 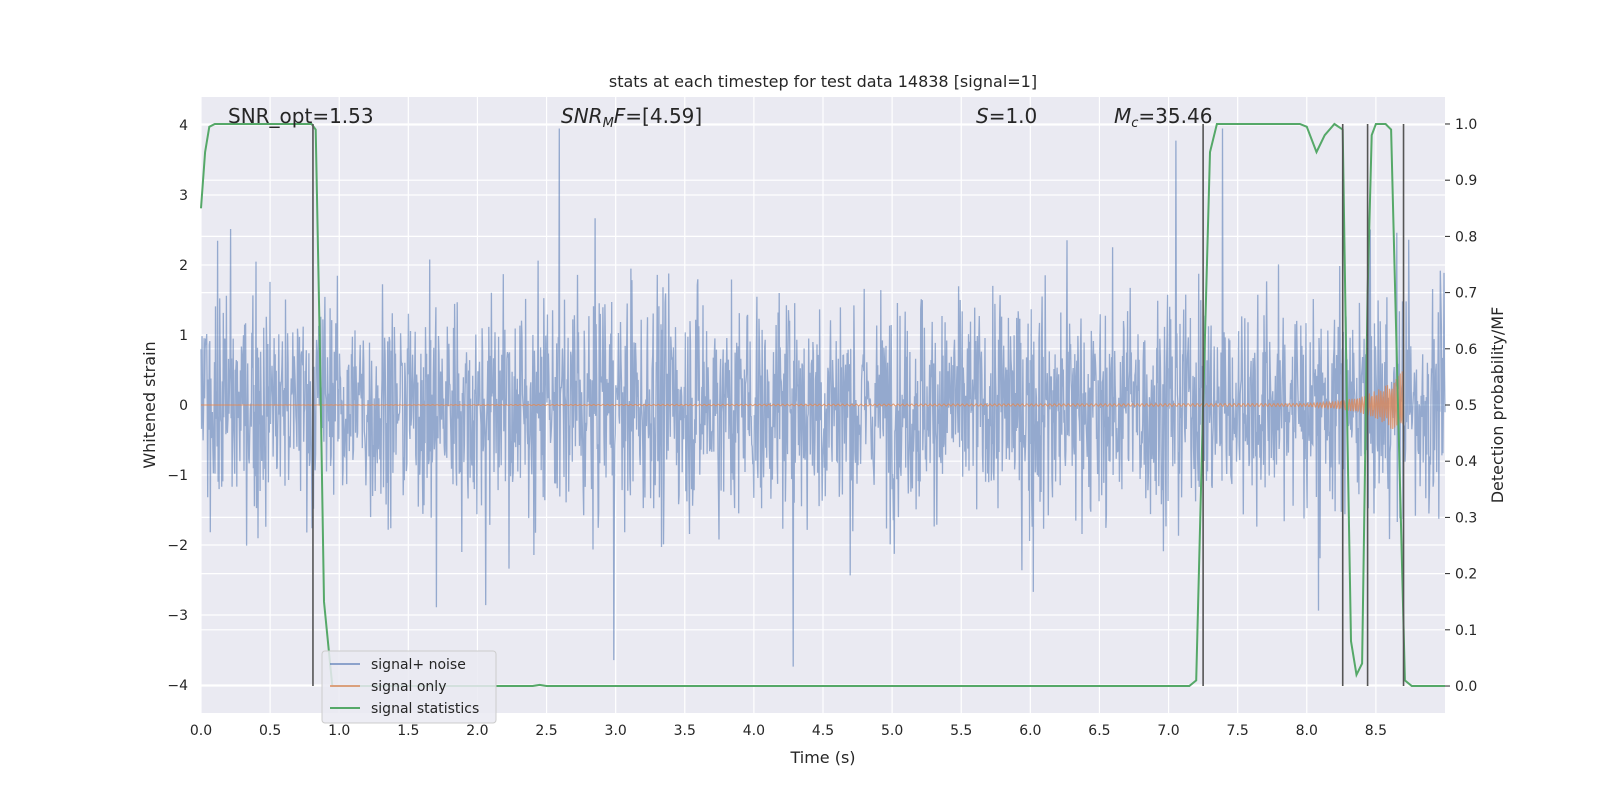 I want to click on y-right-tick-label: 0.8, so click(x=1466, y=237).